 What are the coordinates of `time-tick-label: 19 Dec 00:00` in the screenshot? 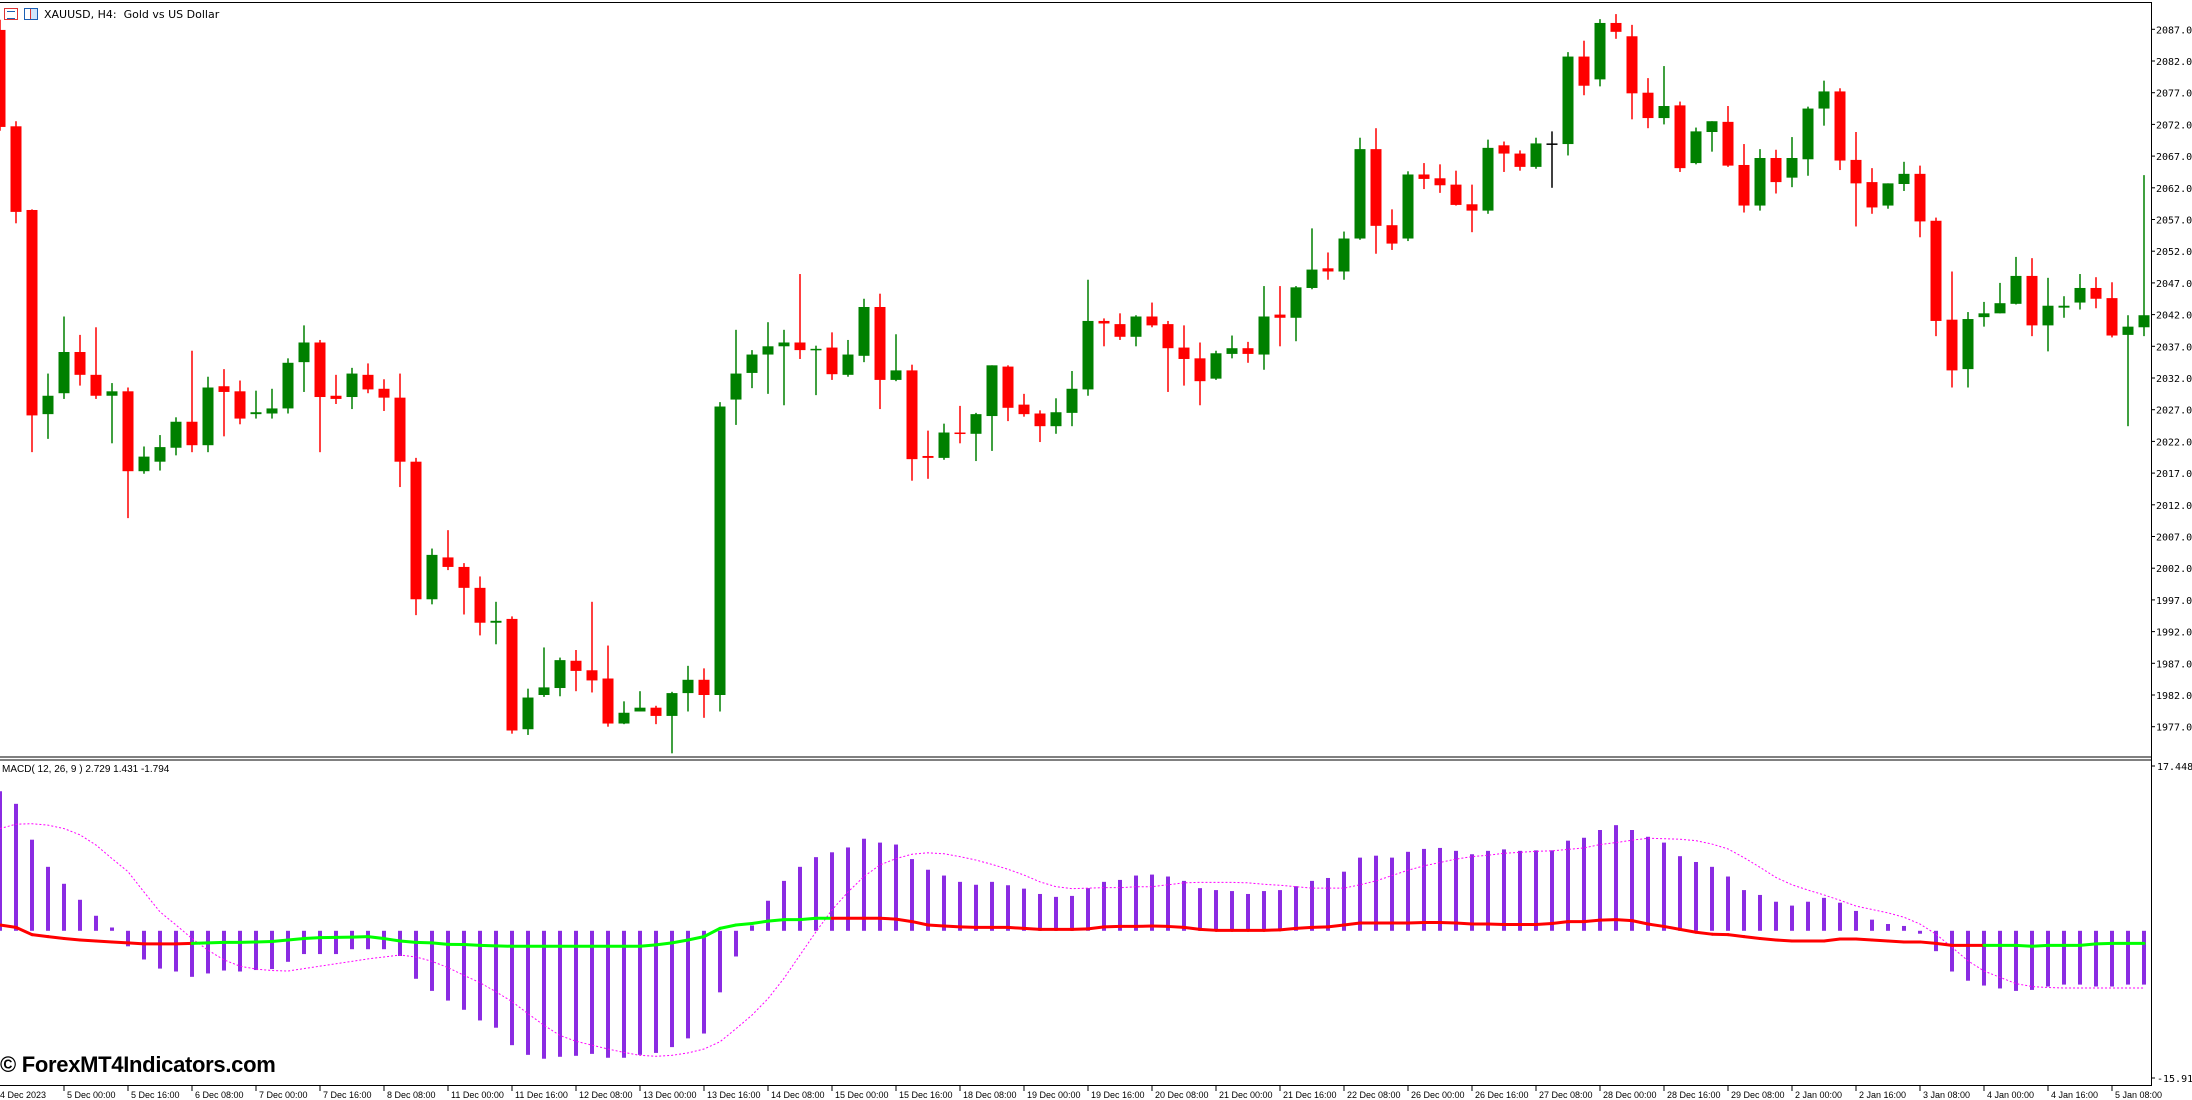 It's located at (1054, 1095).